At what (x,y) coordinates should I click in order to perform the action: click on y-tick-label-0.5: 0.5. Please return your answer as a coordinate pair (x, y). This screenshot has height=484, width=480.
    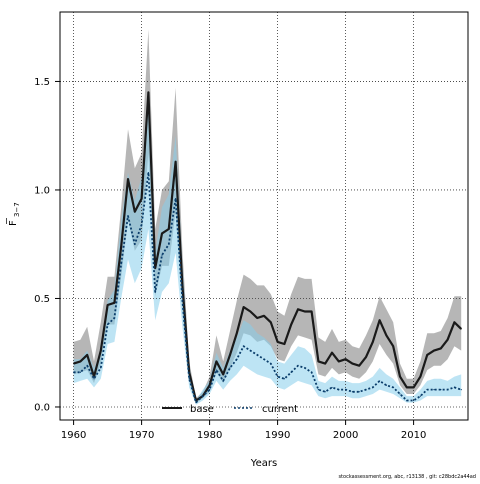
    Looking at the image, I should click on (42, 299).